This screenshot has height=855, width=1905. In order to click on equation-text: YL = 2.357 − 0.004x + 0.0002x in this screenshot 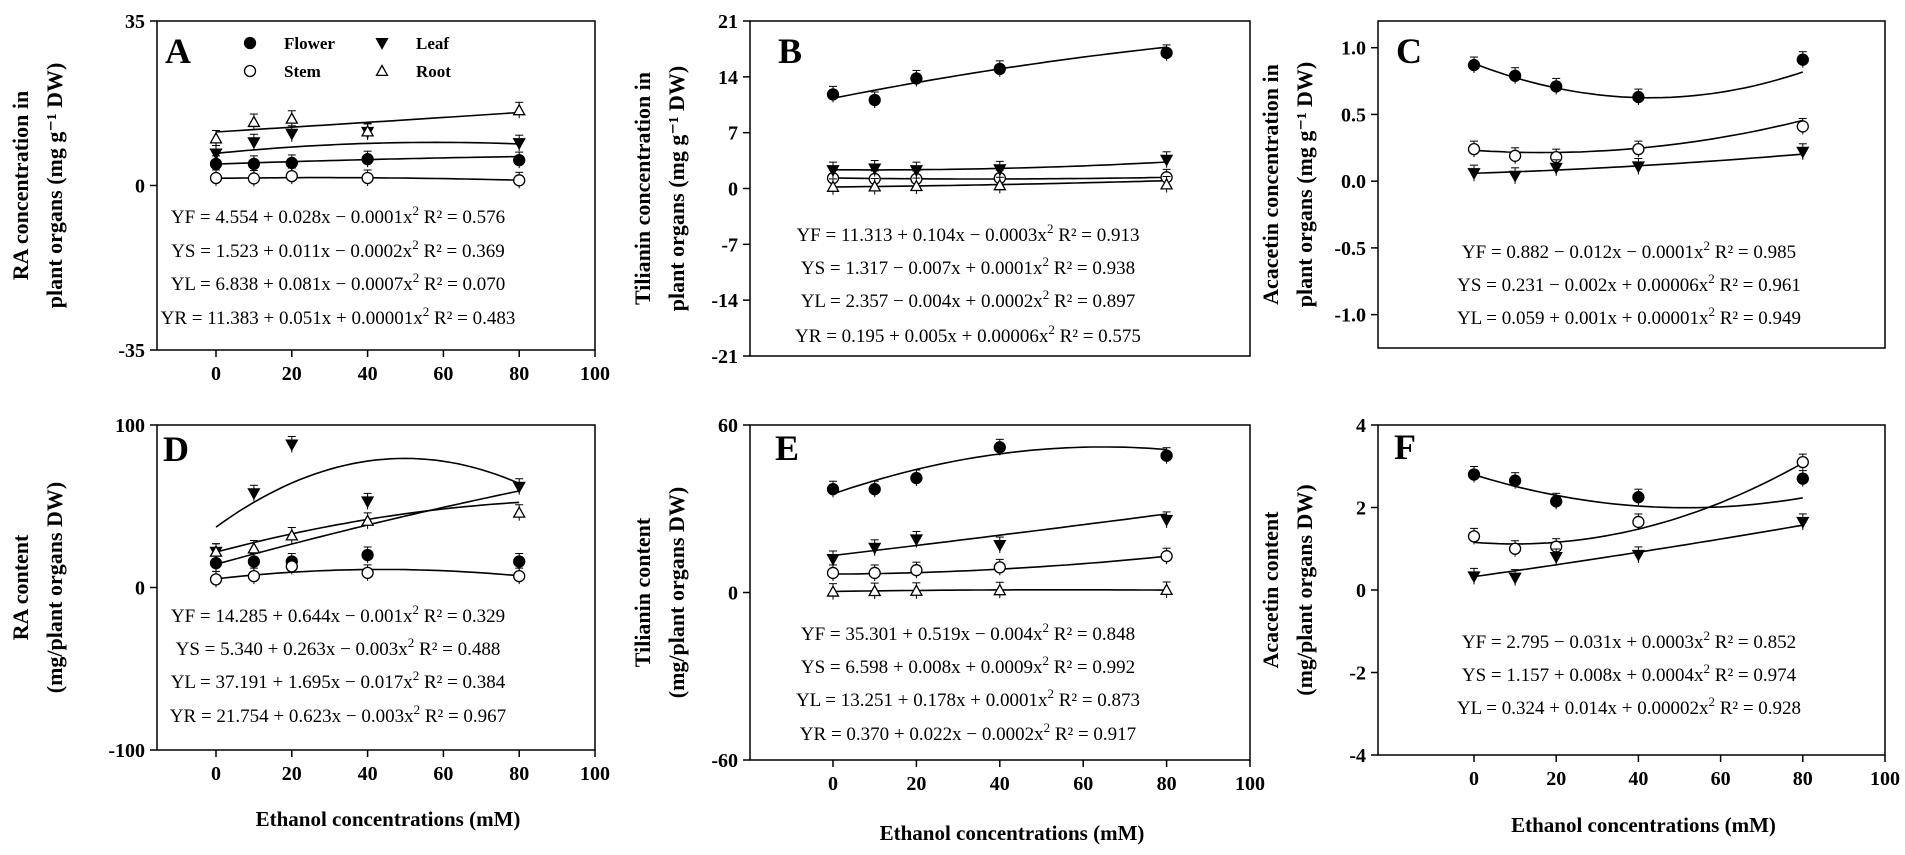, I will do `click(922, 301)`.